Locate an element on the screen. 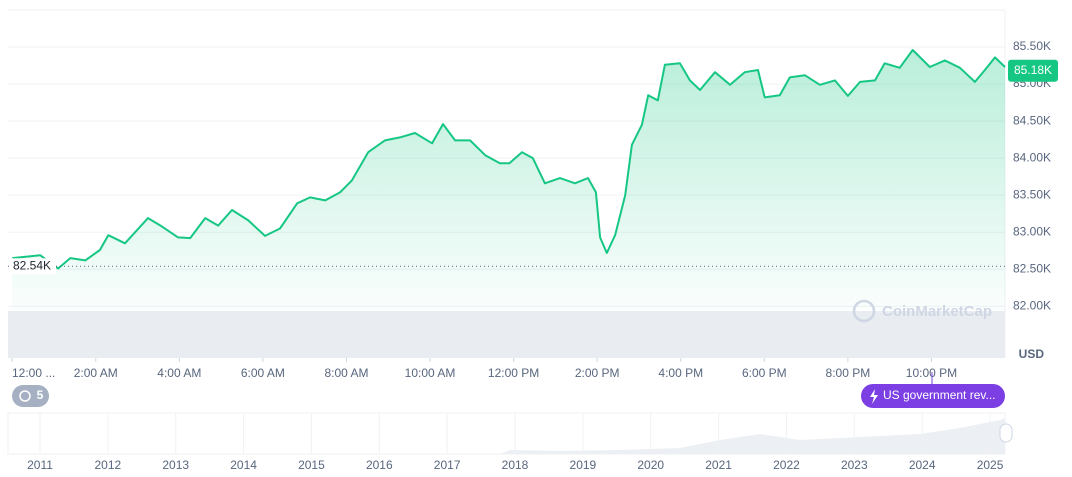 This screenshot has height=477, width=1072. x-tick-label: 4:00 PM is located at coordinates (680, 373).